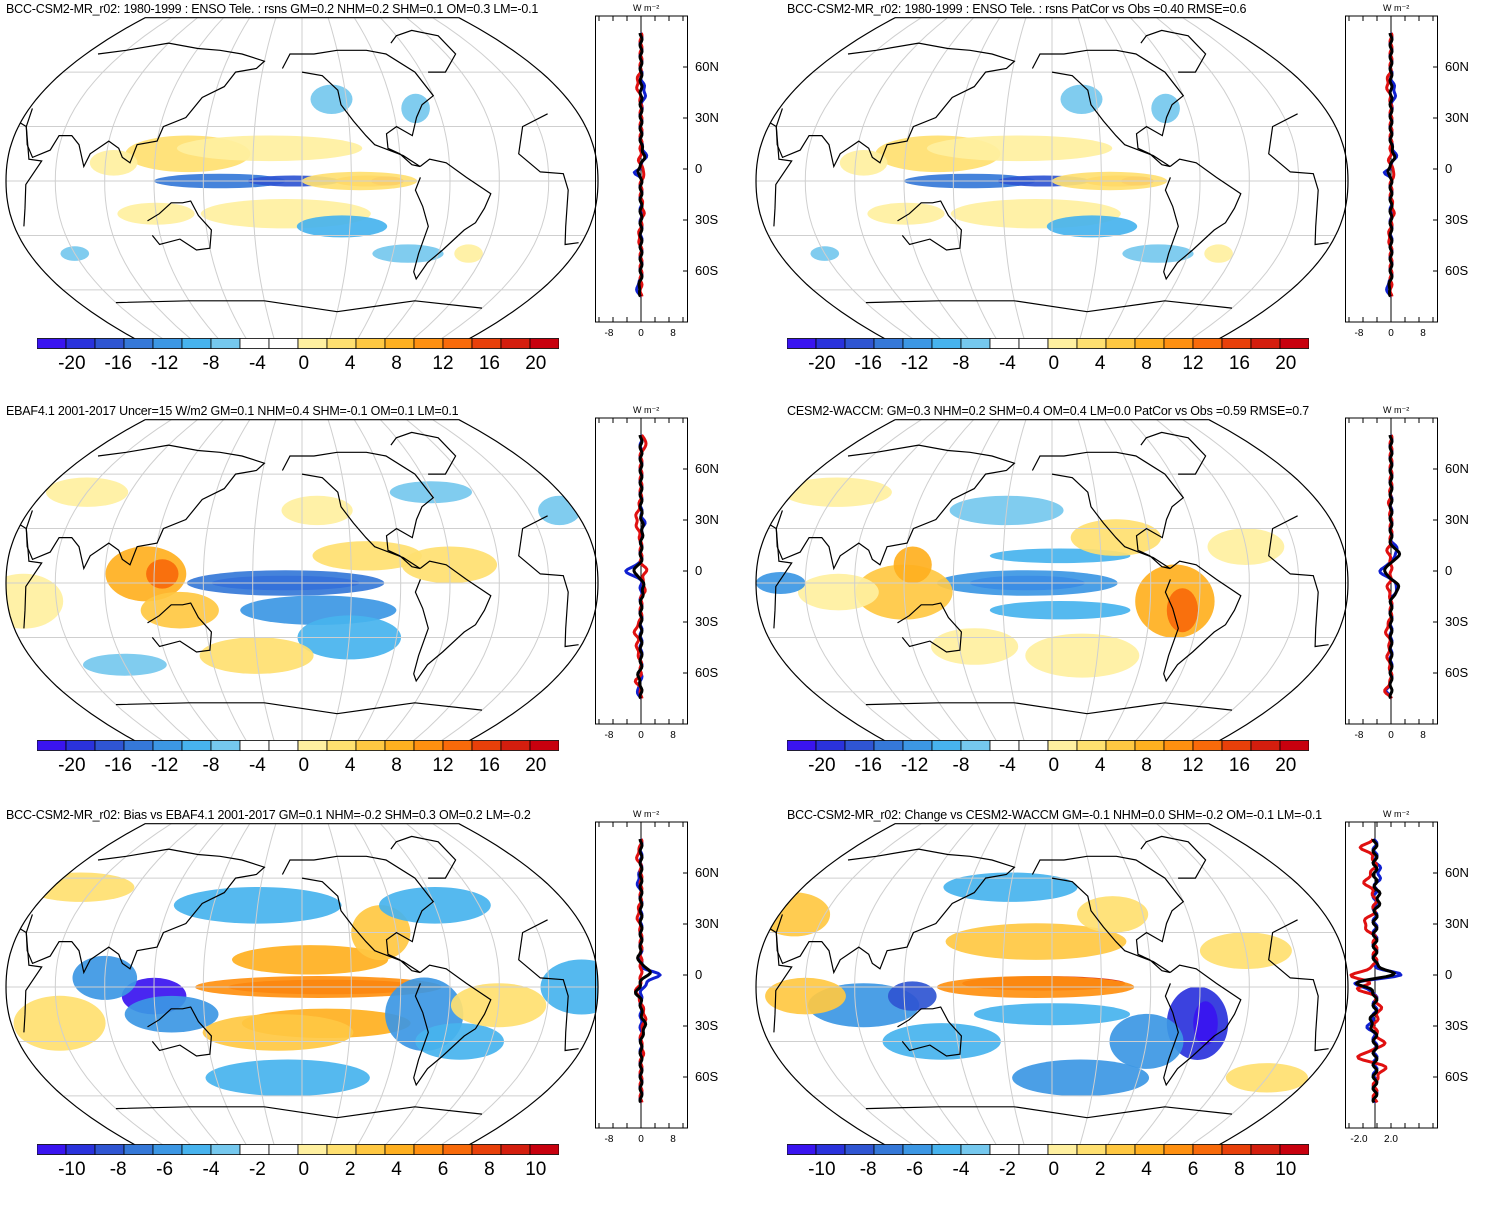 Image resolution: width=1487 pixels, height=1206 pixels. I want to click on coastline-asia, so click(895, 911).